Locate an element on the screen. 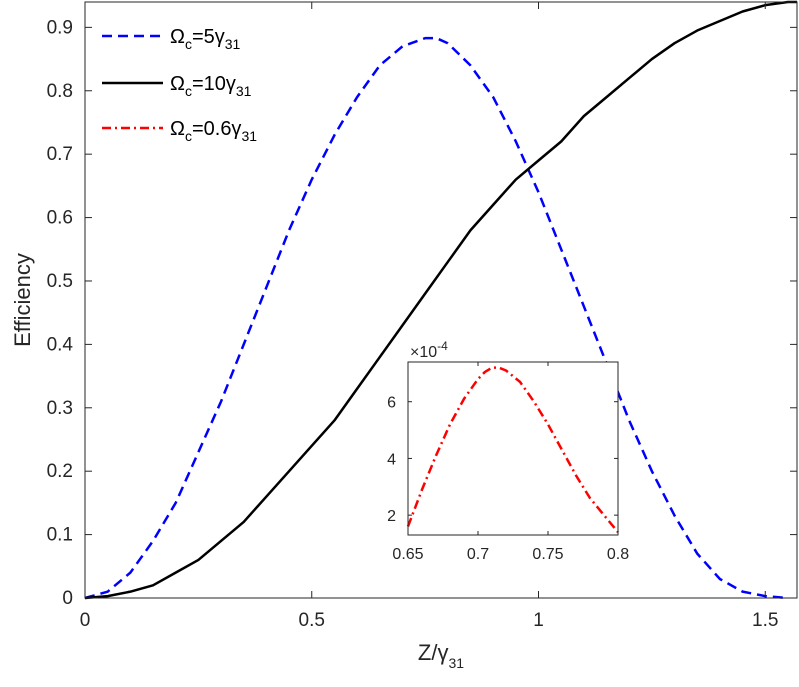 This screenshot has height=687, width=799. inset-background is located at coordinates (513, 448).